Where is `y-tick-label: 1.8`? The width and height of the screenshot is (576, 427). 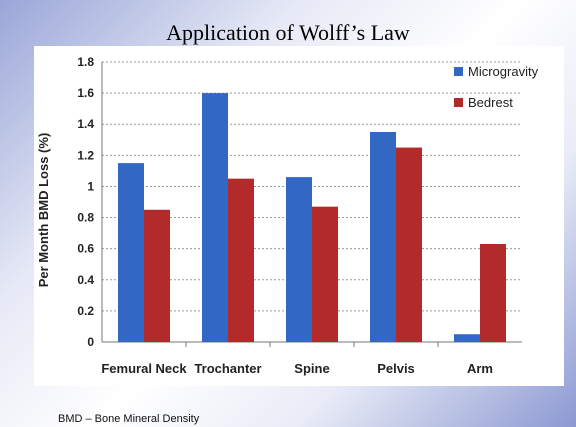
y-tick-label: 1.8 is located at coordinates (85, 62).